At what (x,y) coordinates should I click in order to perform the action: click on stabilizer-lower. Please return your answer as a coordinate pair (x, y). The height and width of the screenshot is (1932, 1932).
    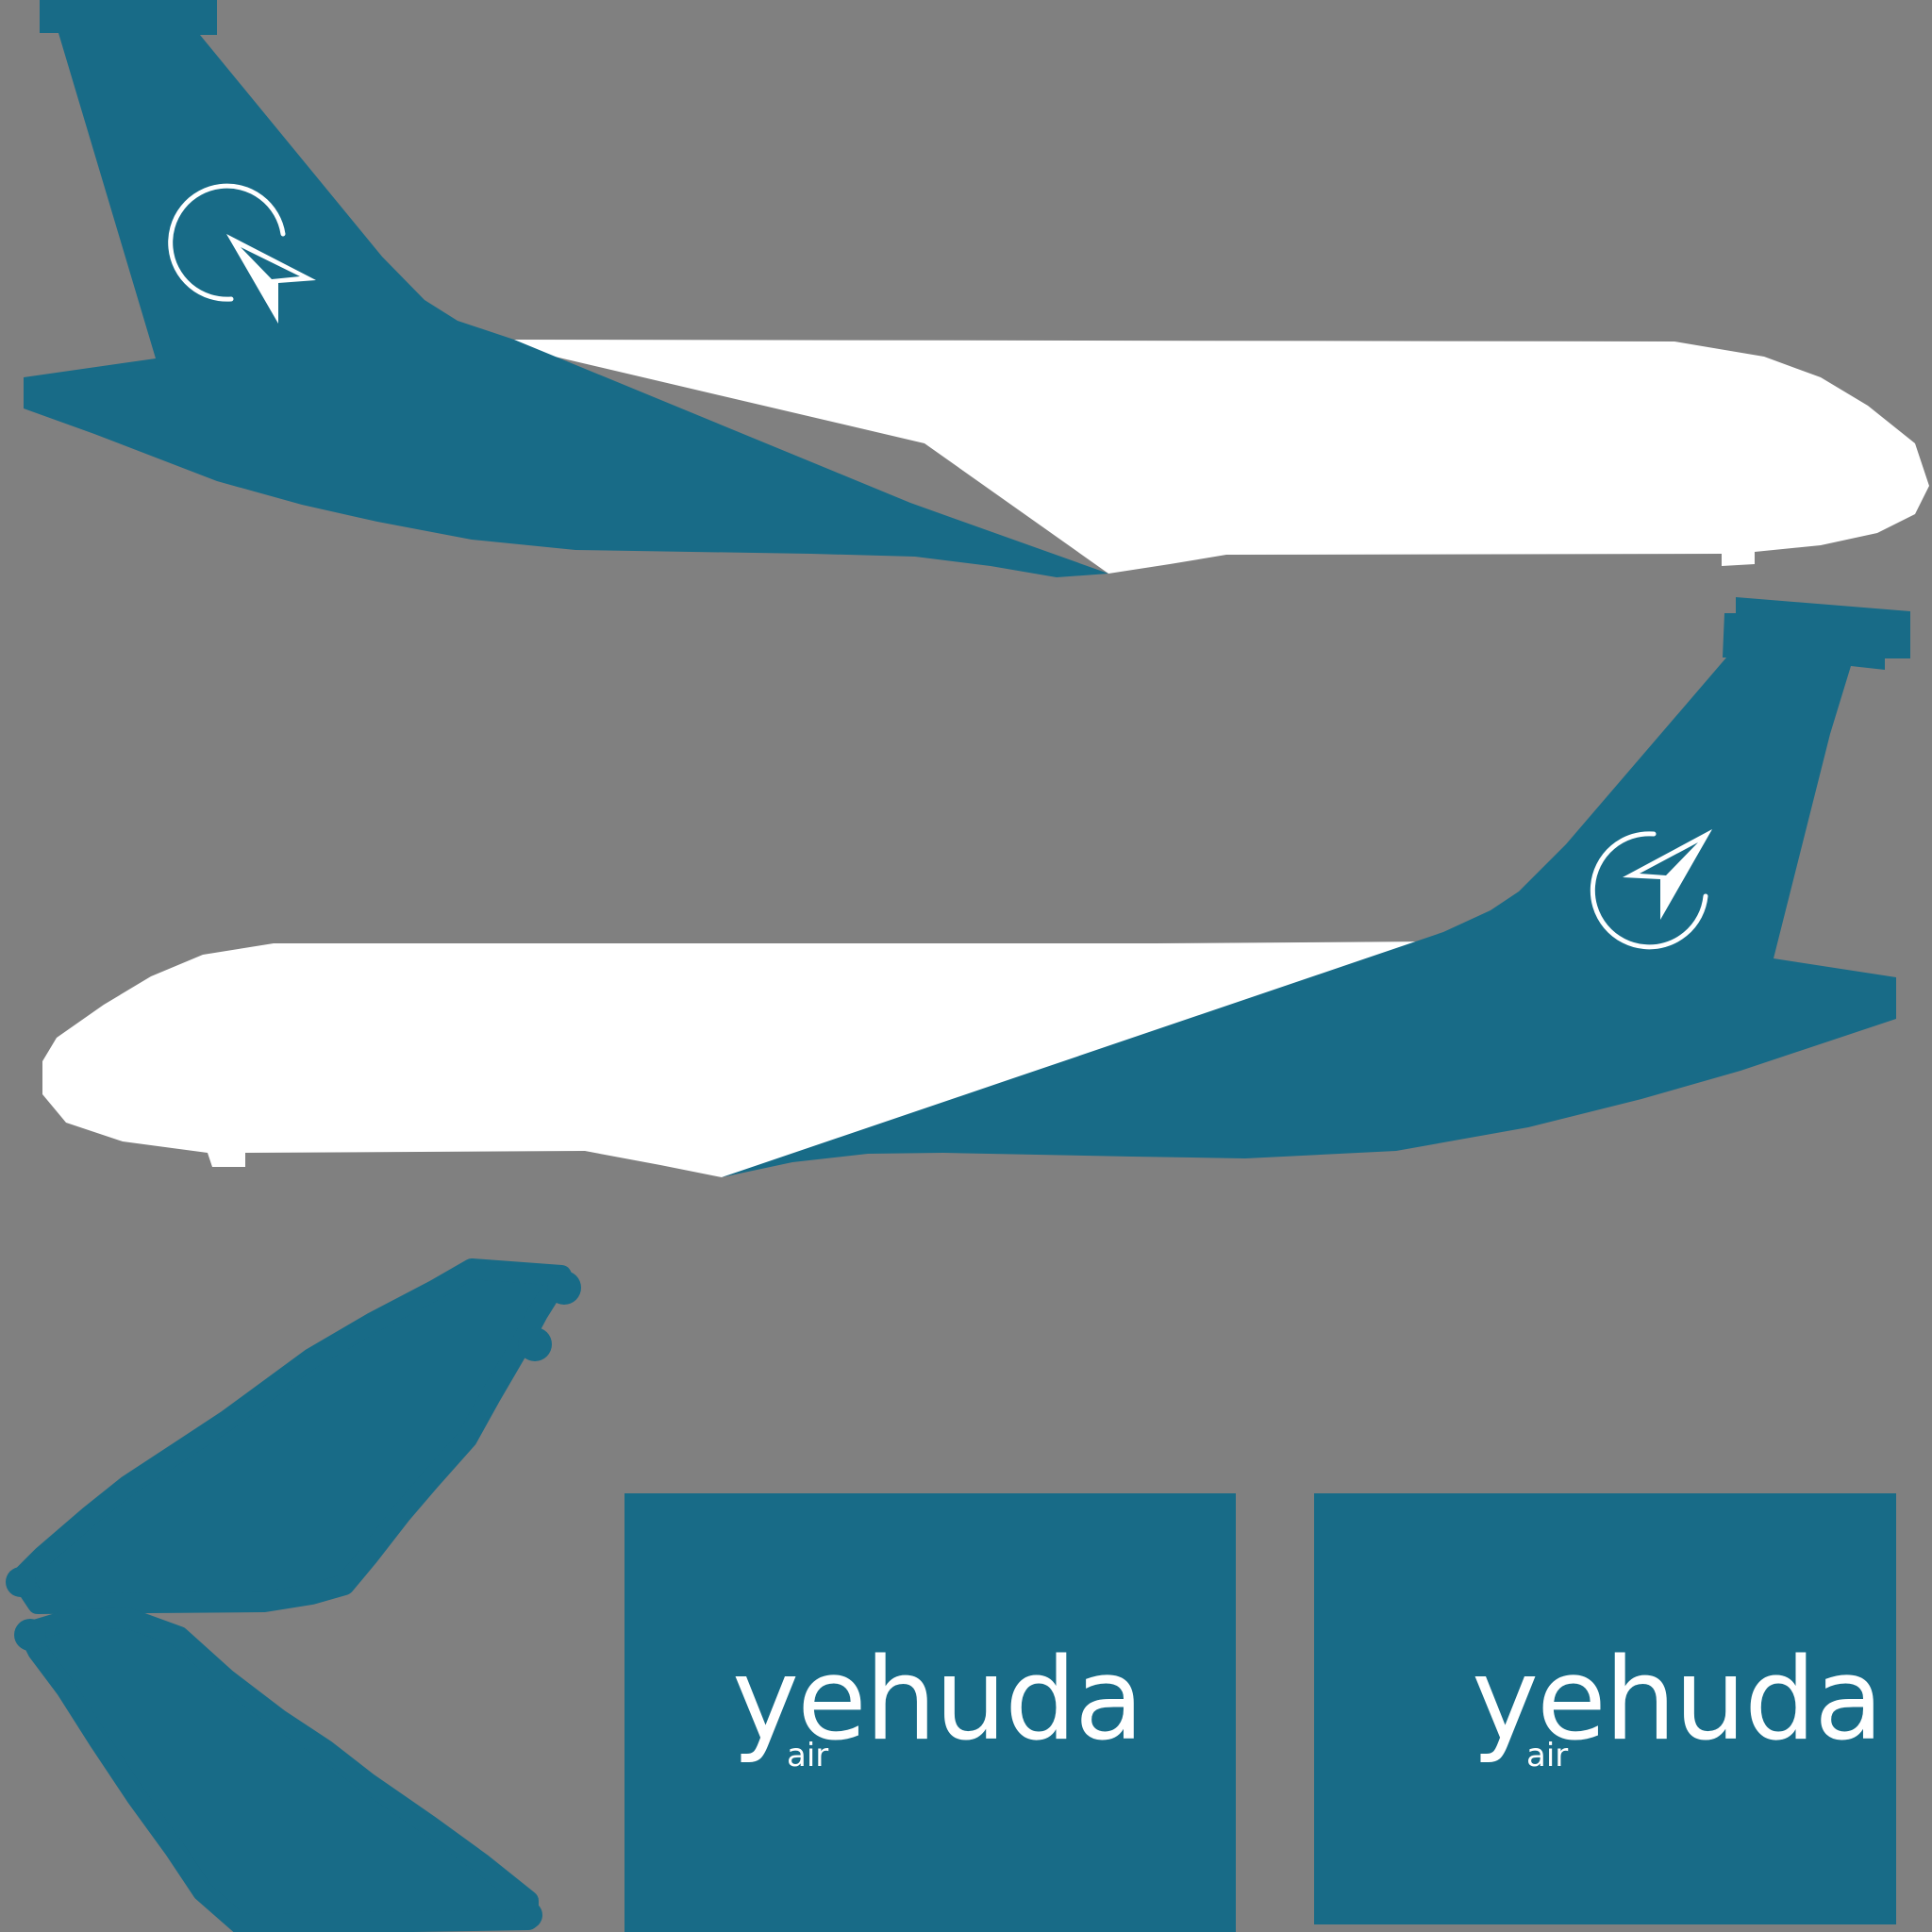
    Looking at the image, I should click on (278, 1770).